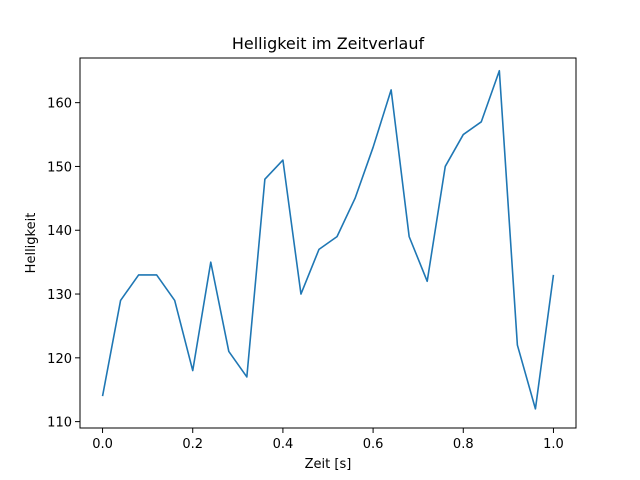 This screenshot has height=480, width=640. What do you see at coordinates (328, 43) in the screenshot?
I see `chart-title: Helligkeit im Zeitverlauf` at bounding box center [328, 43].